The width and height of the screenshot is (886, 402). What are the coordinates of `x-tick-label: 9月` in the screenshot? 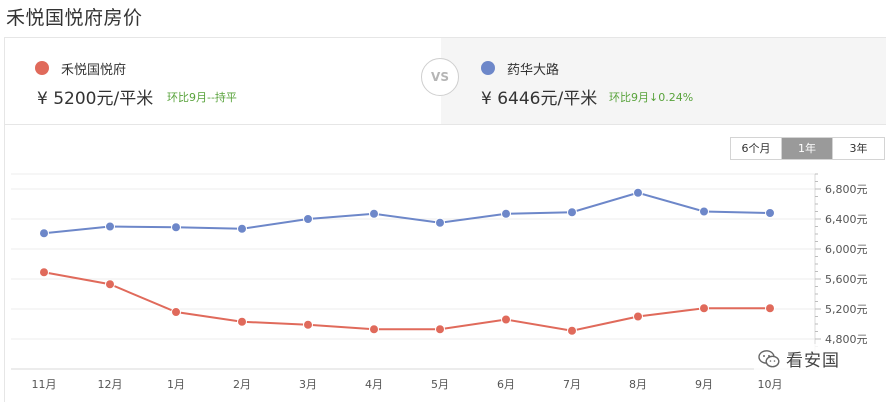 It's located at (704, 384).